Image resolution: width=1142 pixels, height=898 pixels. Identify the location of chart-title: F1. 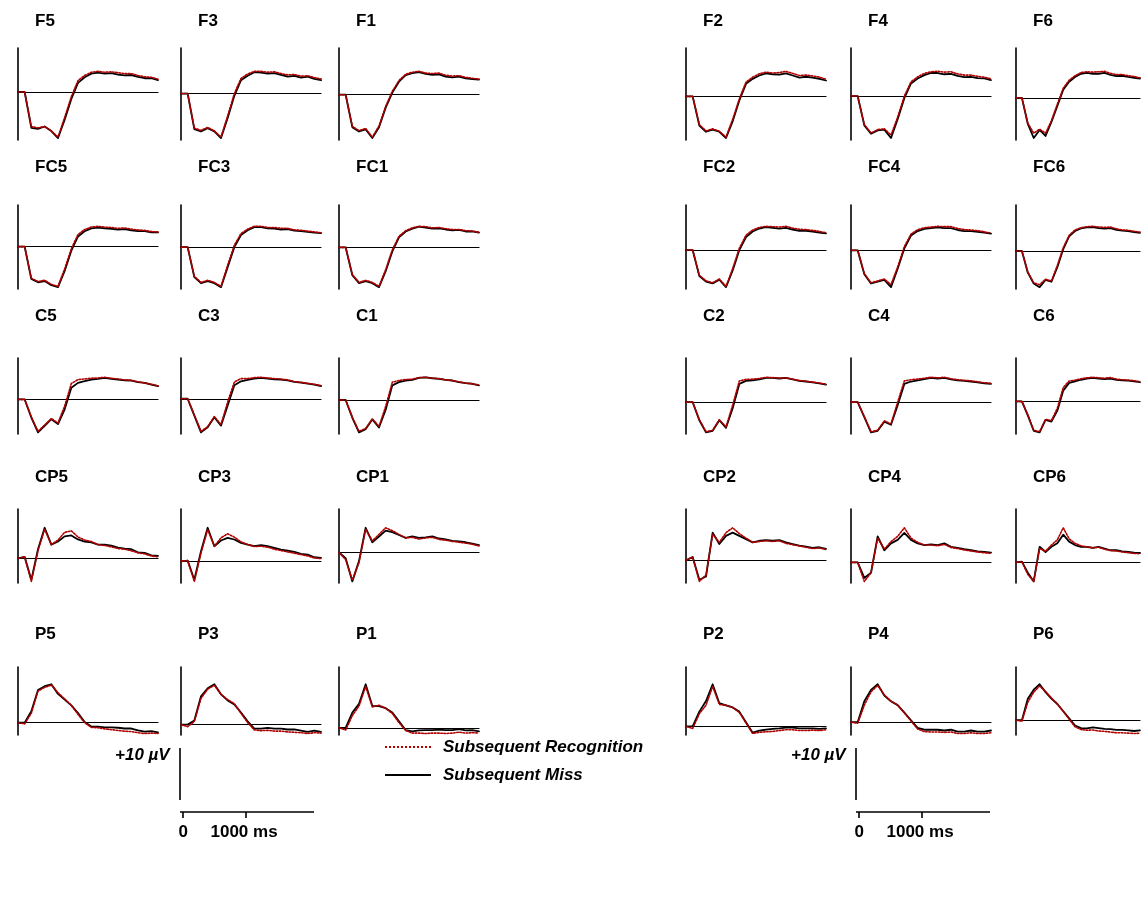
(366, 20).